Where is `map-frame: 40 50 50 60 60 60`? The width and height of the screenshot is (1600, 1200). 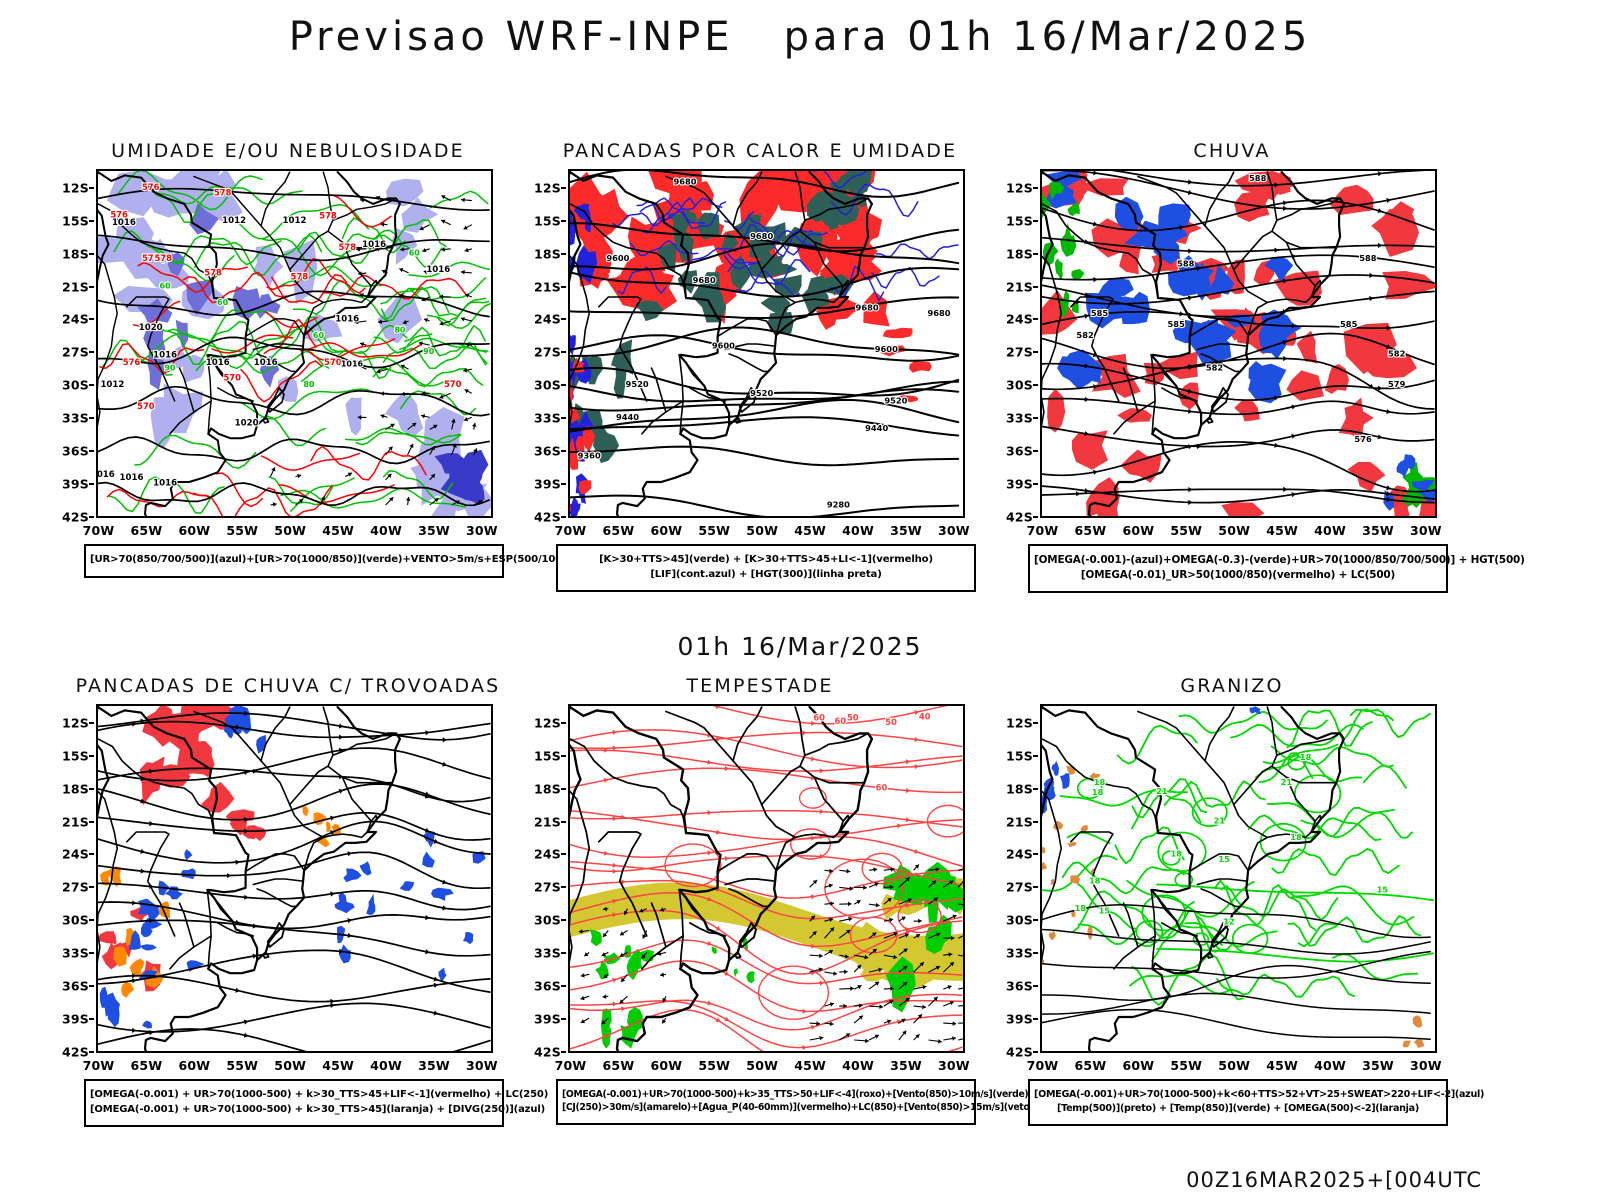 map-frame: 40 50 50 60 60 60 is located at coordinates (766, 878).